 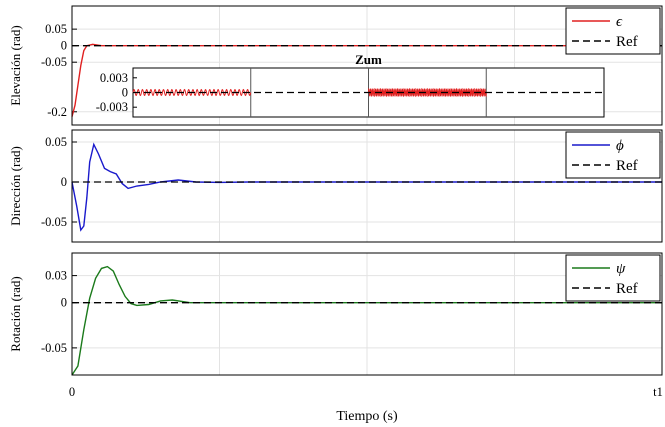 What do you see at coordinates (15, 186) in the screenshot?
I see `y-axis-label: Dirección (rad)` at bounding box center [15, 186].